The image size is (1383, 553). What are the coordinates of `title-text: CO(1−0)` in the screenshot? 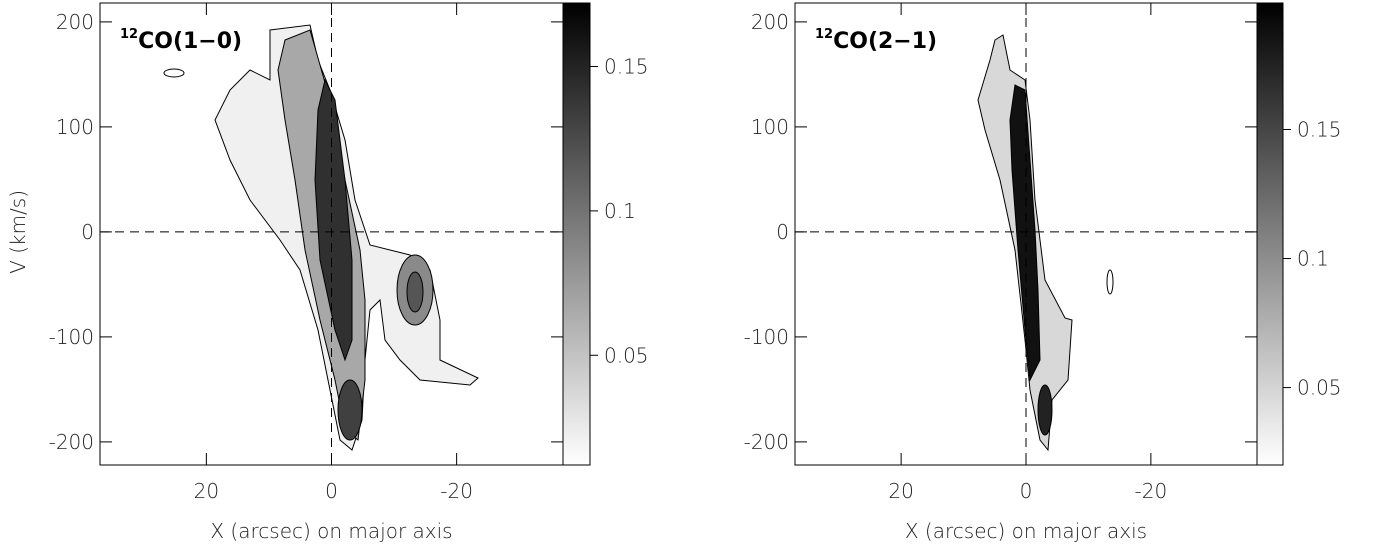 It's located at (190, 41).